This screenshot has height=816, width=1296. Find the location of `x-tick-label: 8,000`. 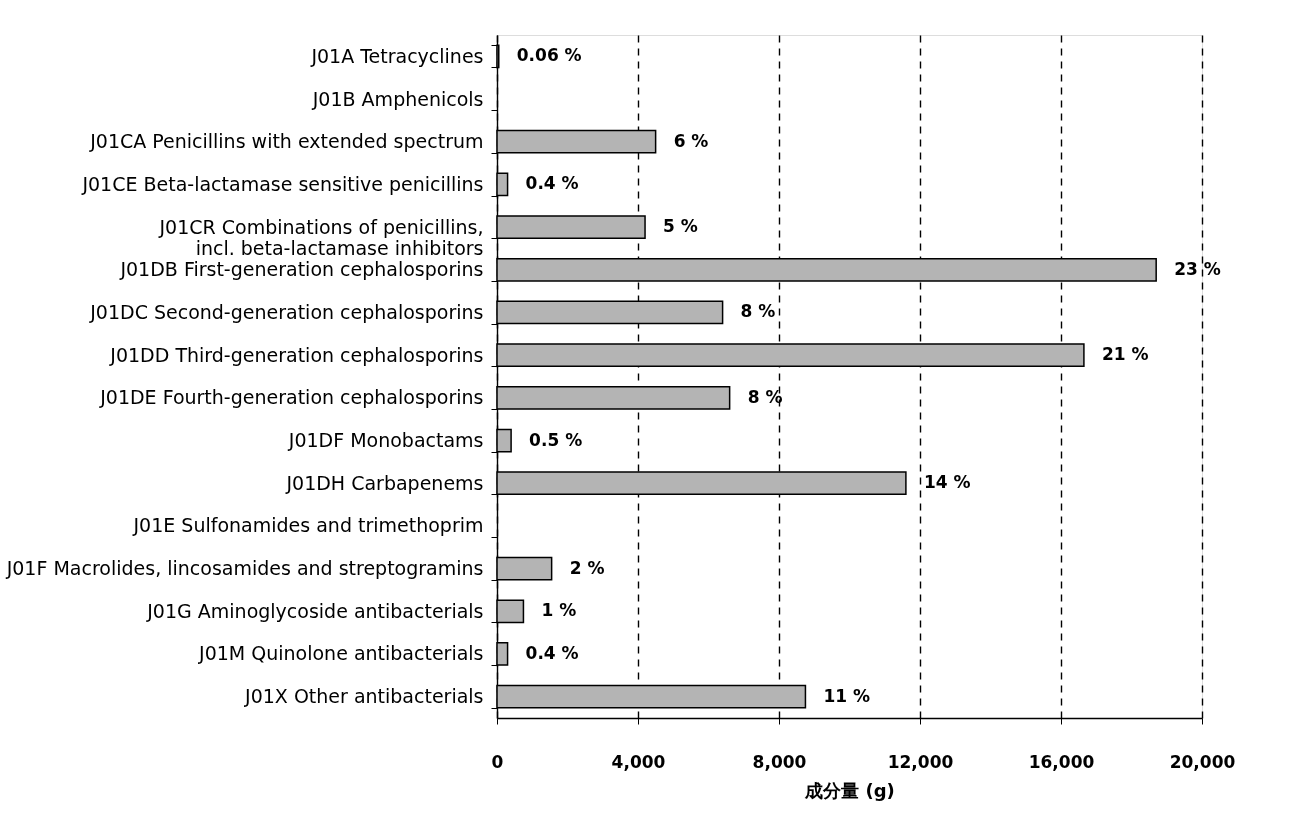

x-tick-label: 8,000 is located at coordinates (779, 761).